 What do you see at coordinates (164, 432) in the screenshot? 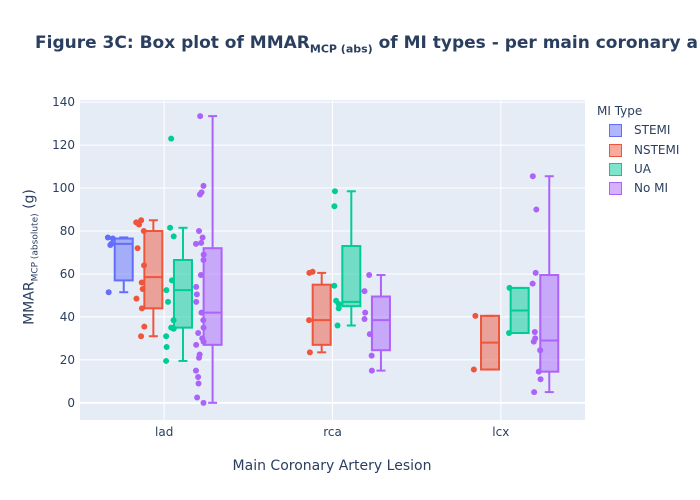
I see `x-tick-label-lad: lad` at bounding box center [164, 432].